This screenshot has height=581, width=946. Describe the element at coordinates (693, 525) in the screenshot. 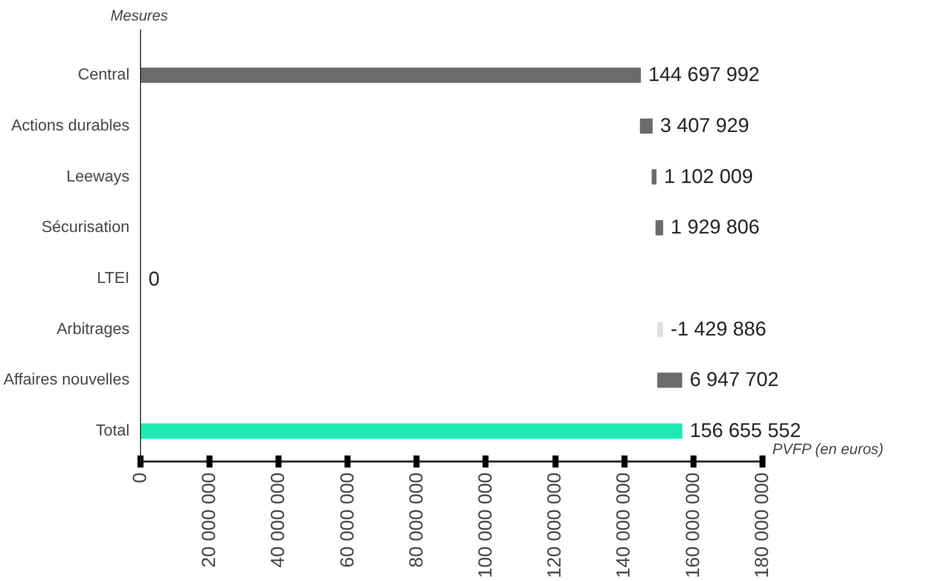

I see `x-tick-label: 160 000 000` at that location.